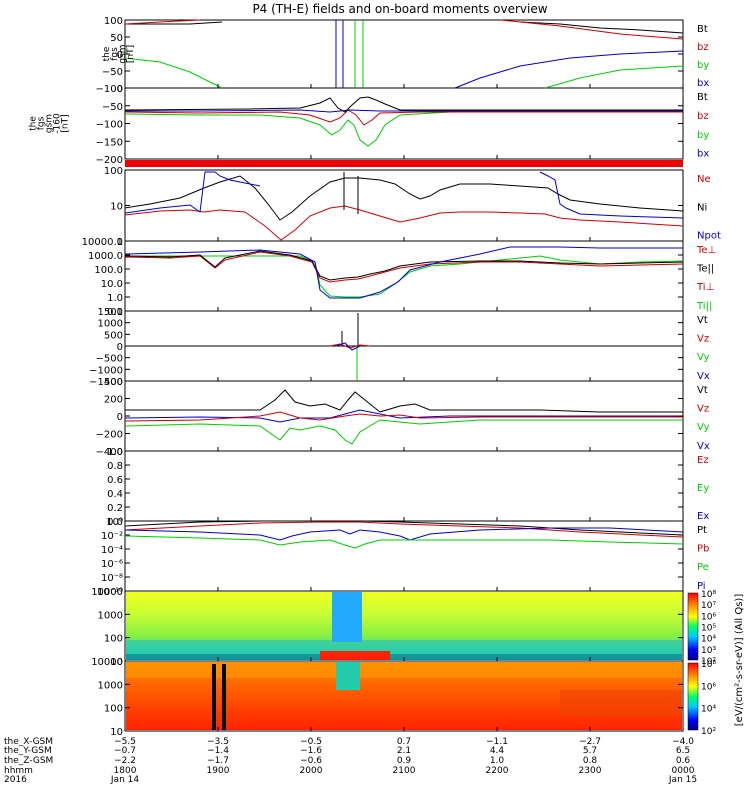 Image resolution: width=750 pixels, height=800 pixels. Describe the element at coordinates (112, 284) in the screenshot. I see `y-tick-label: 10.0` at that location.